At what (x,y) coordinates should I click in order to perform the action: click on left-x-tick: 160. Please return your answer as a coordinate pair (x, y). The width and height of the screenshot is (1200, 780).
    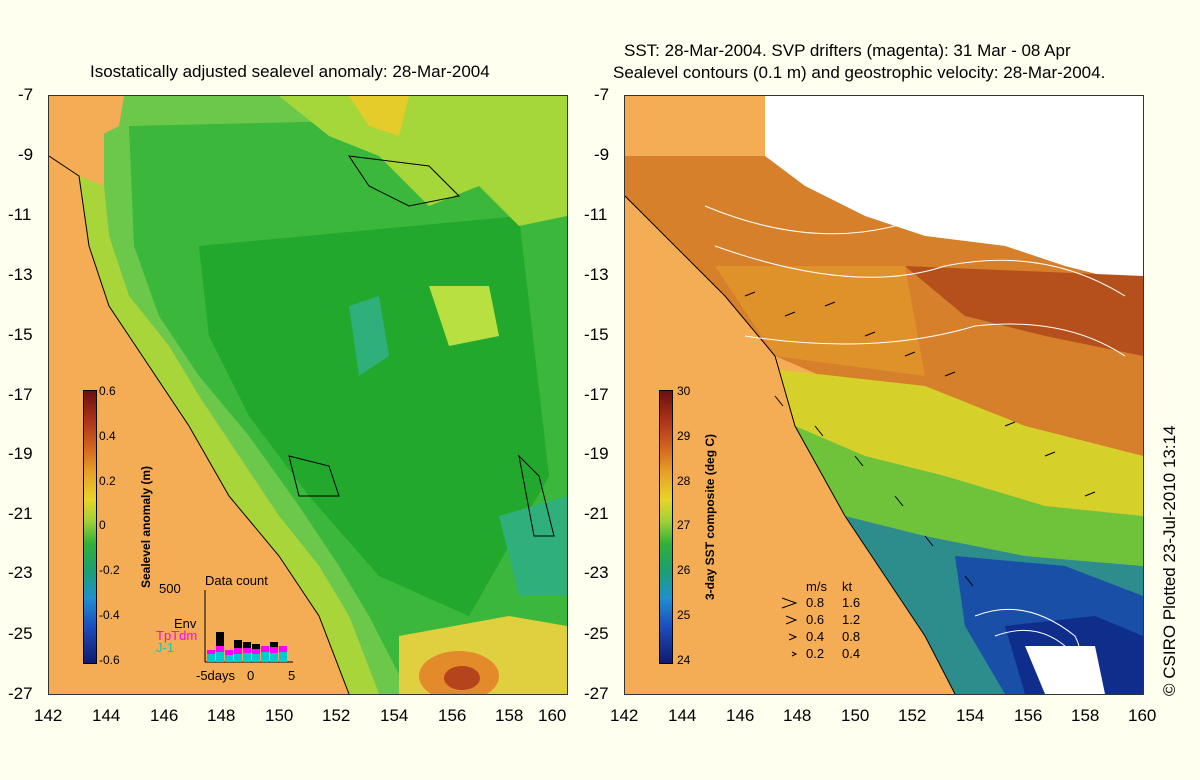
    Looking at the image, I should click on (552, 715).